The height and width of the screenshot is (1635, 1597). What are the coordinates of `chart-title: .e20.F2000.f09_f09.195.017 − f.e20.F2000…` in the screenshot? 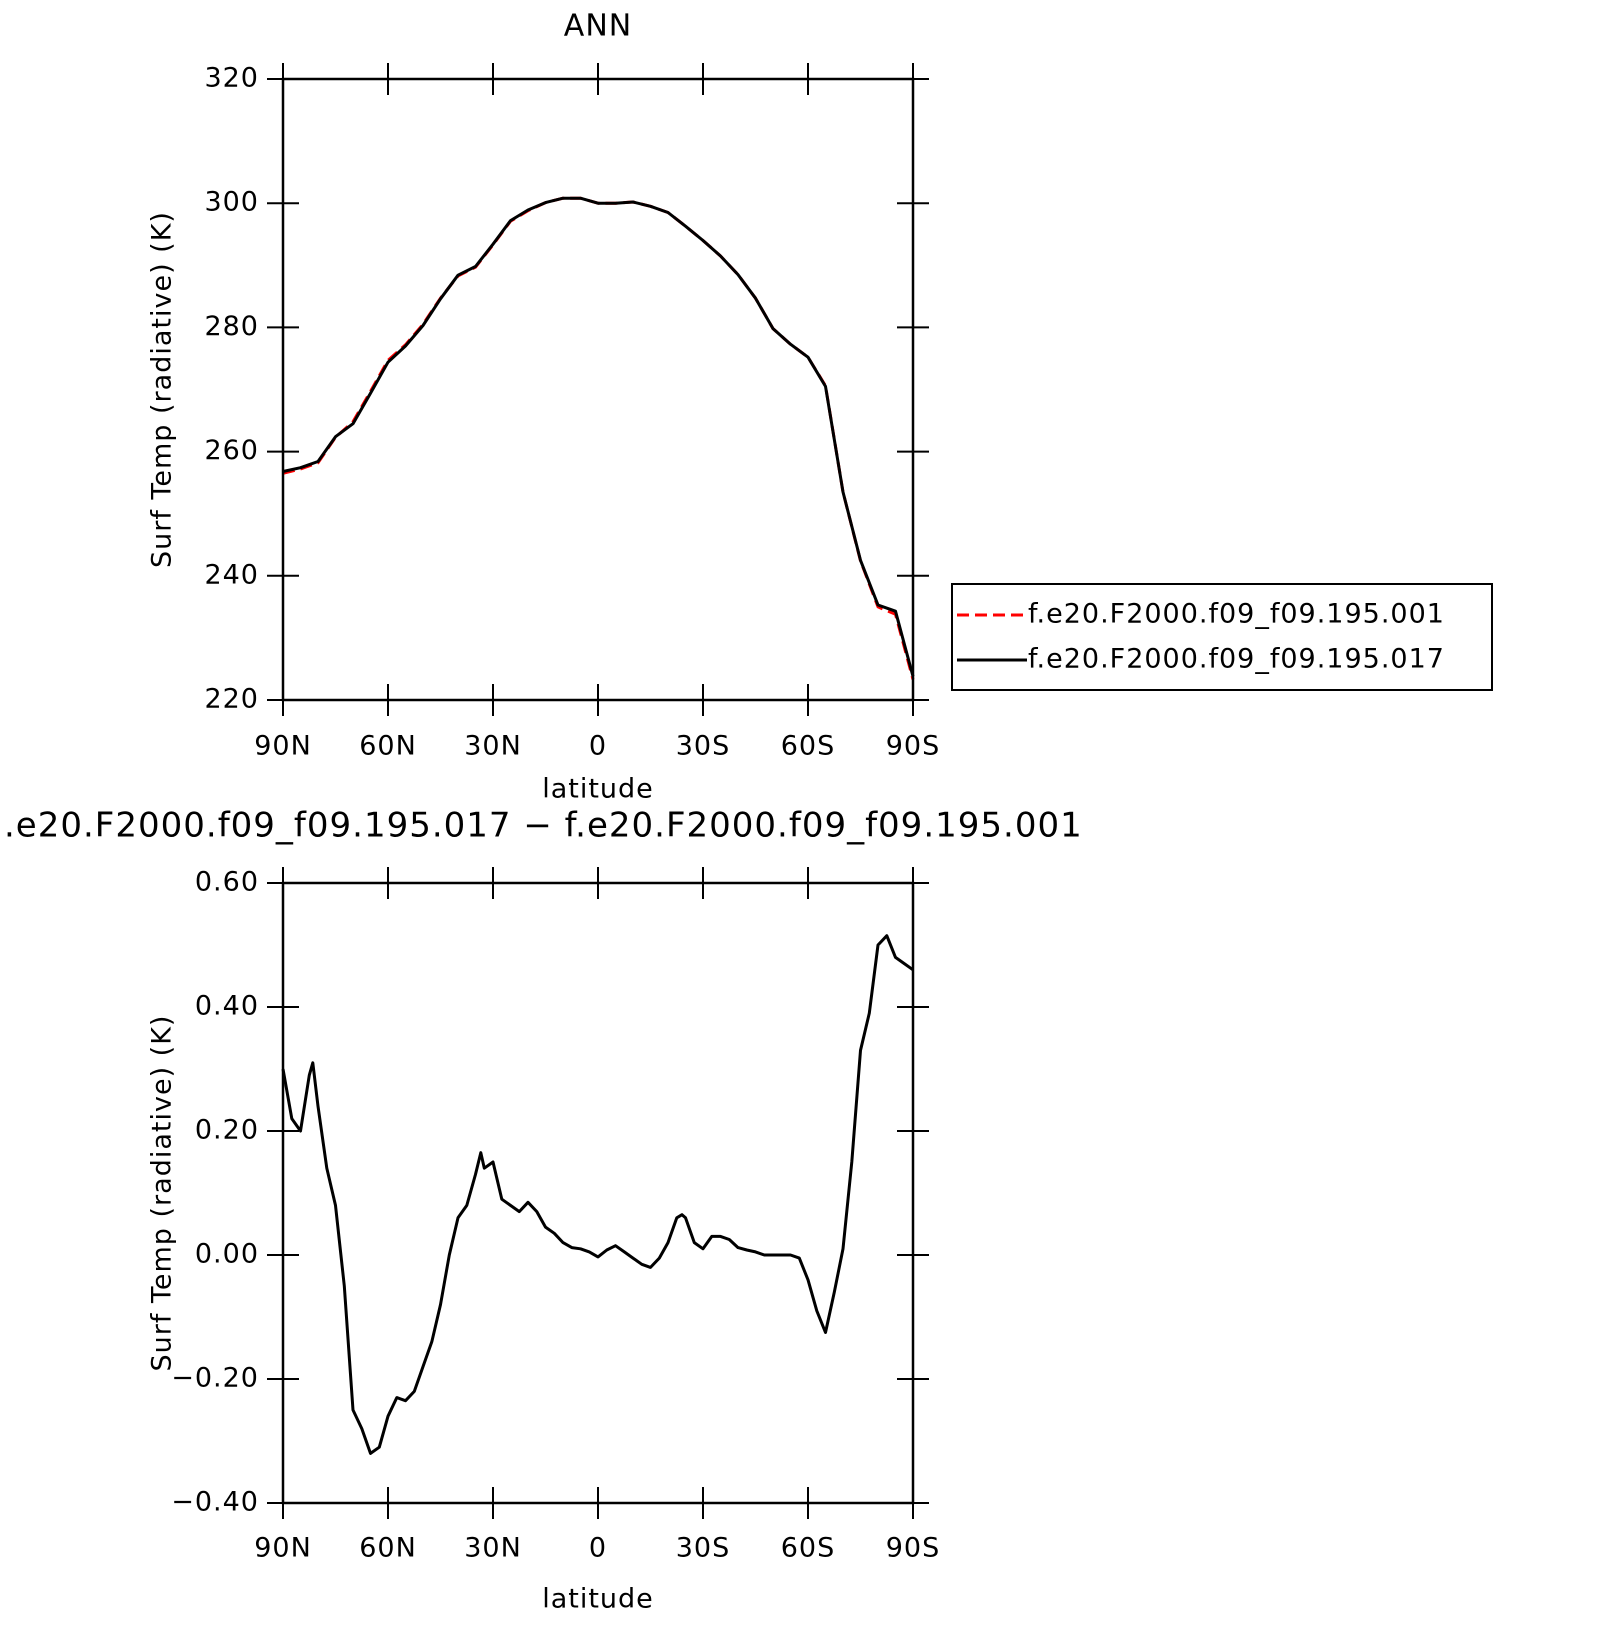 It's located at (543, 826).